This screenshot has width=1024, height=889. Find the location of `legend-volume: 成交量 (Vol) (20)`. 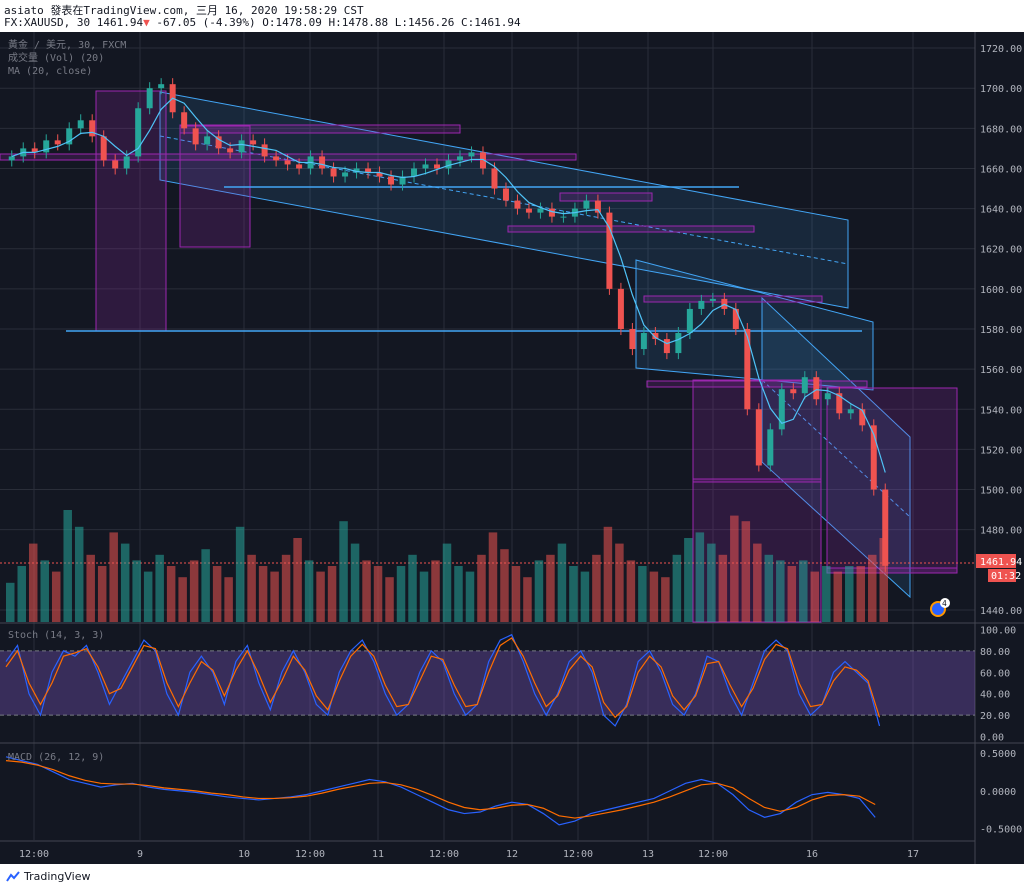

legend-volume: 成交量 (Vol) (20) is located at coordinates (56, 57).